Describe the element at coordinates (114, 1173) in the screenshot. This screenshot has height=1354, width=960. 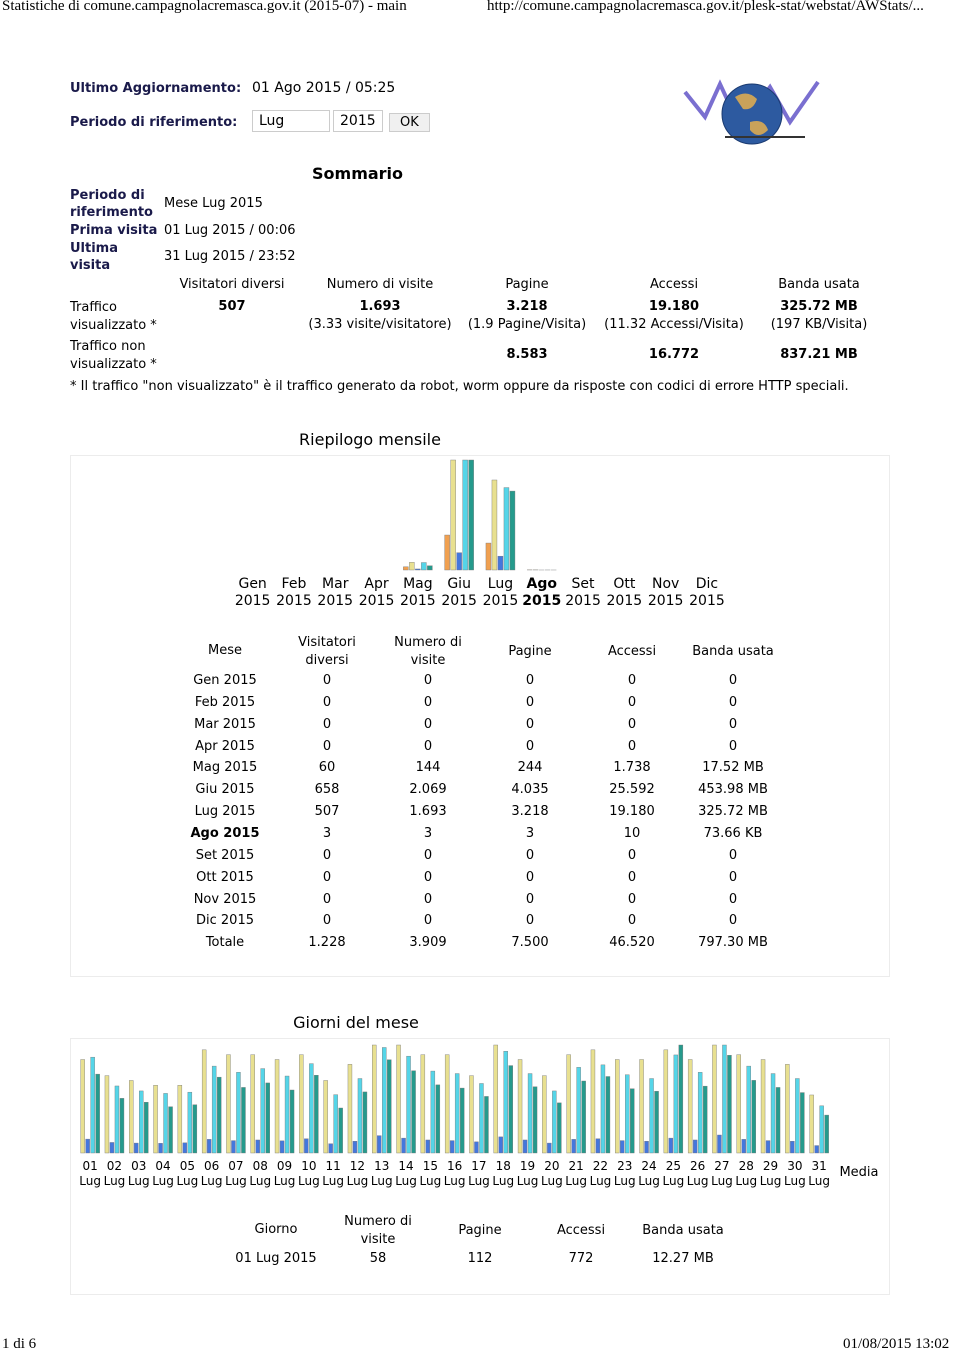
I see `x-tick-label: 02 Lug` at that location.